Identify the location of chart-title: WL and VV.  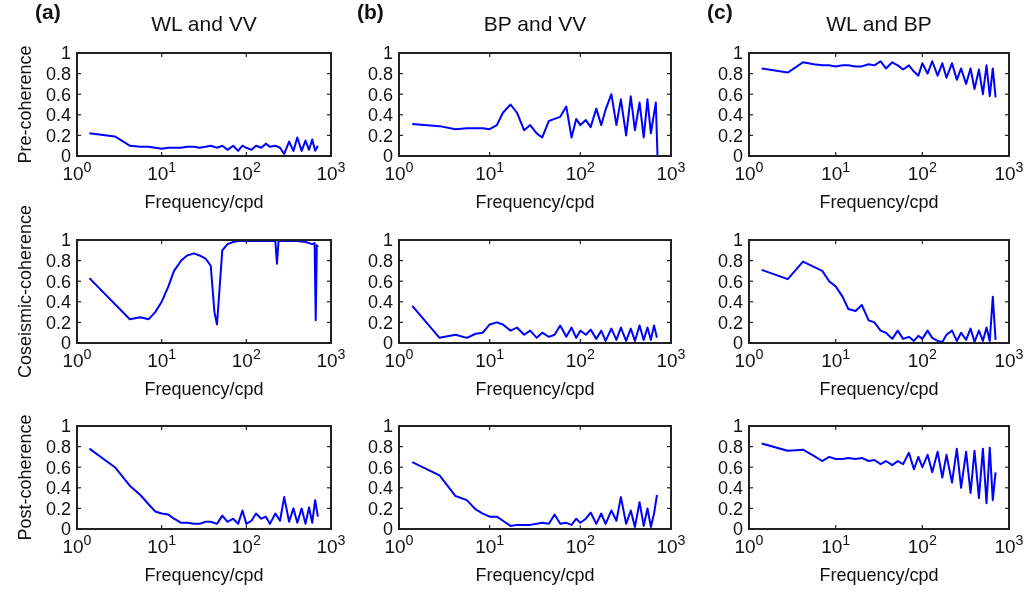
(204, 23).